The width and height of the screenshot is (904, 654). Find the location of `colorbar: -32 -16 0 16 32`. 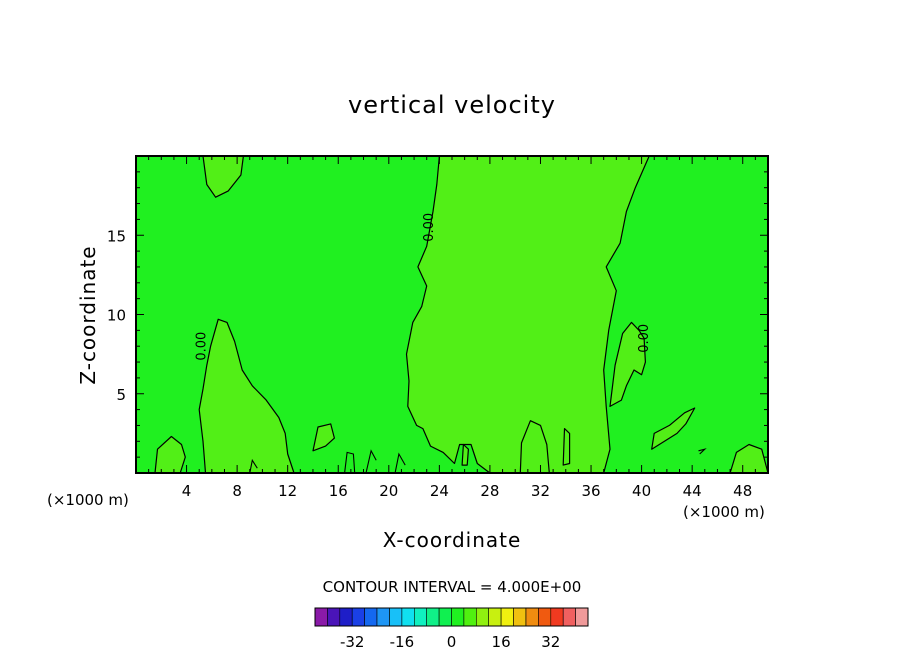

colorbar: -32 -16 0 16 32 is located at coordinates (451, 629).